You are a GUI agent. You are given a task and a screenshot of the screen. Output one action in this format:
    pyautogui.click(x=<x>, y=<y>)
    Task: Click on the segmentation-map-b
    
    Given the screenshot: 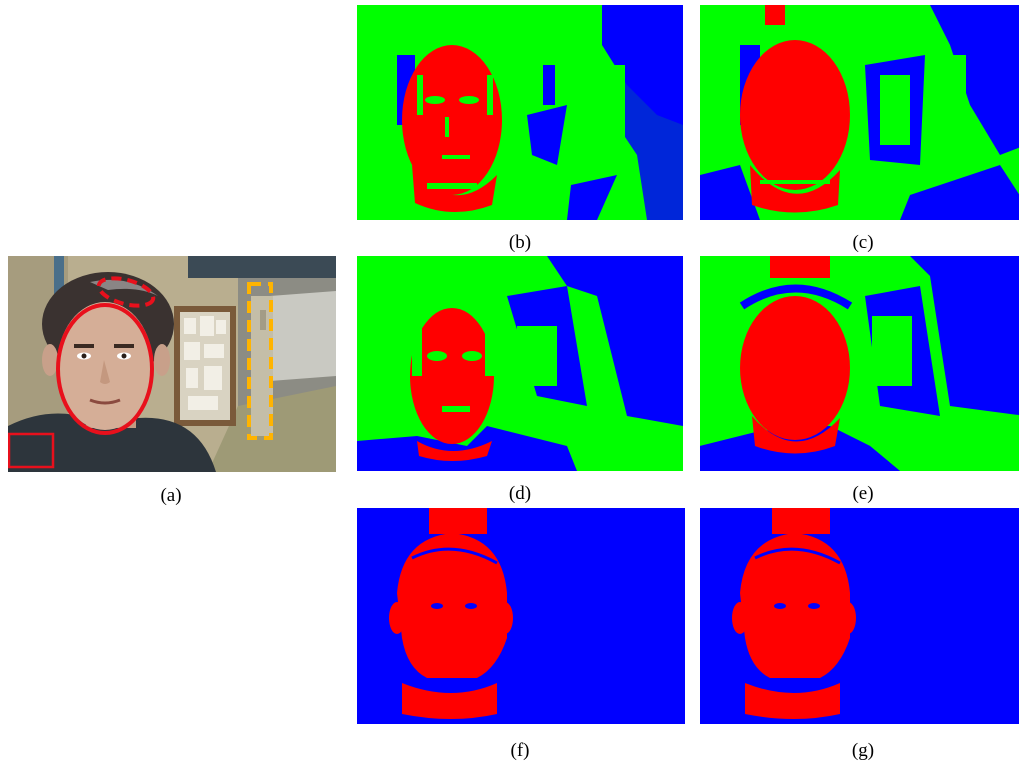 What is the action you would take?
    pyautogui.click(x=520, y=112)
    